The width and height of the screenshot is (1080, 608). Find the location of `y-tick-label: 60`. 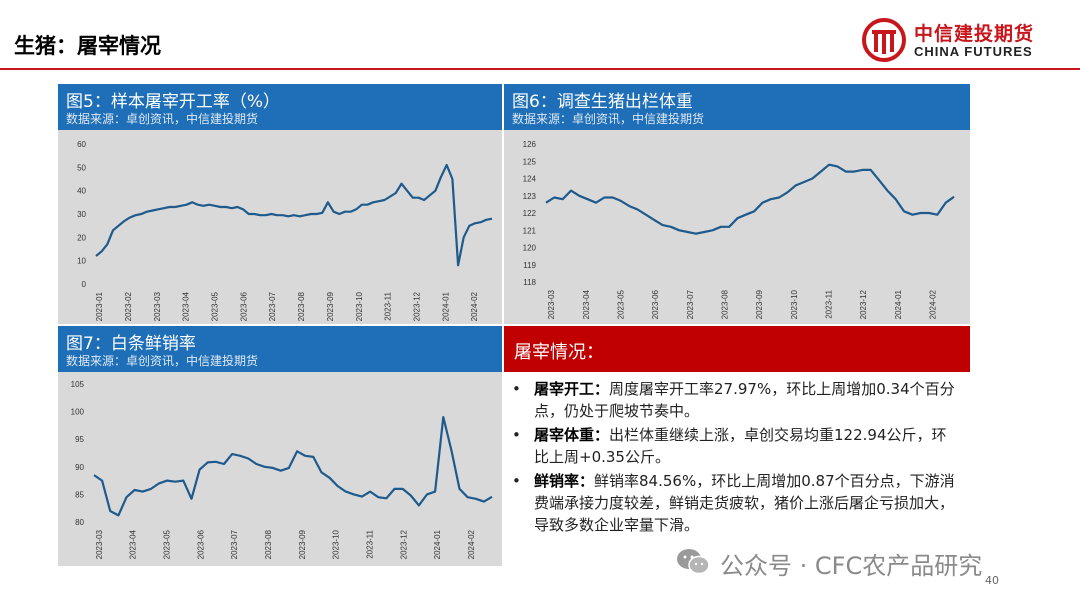

y-tick-label: 60 is located at coordinates (81, 144).